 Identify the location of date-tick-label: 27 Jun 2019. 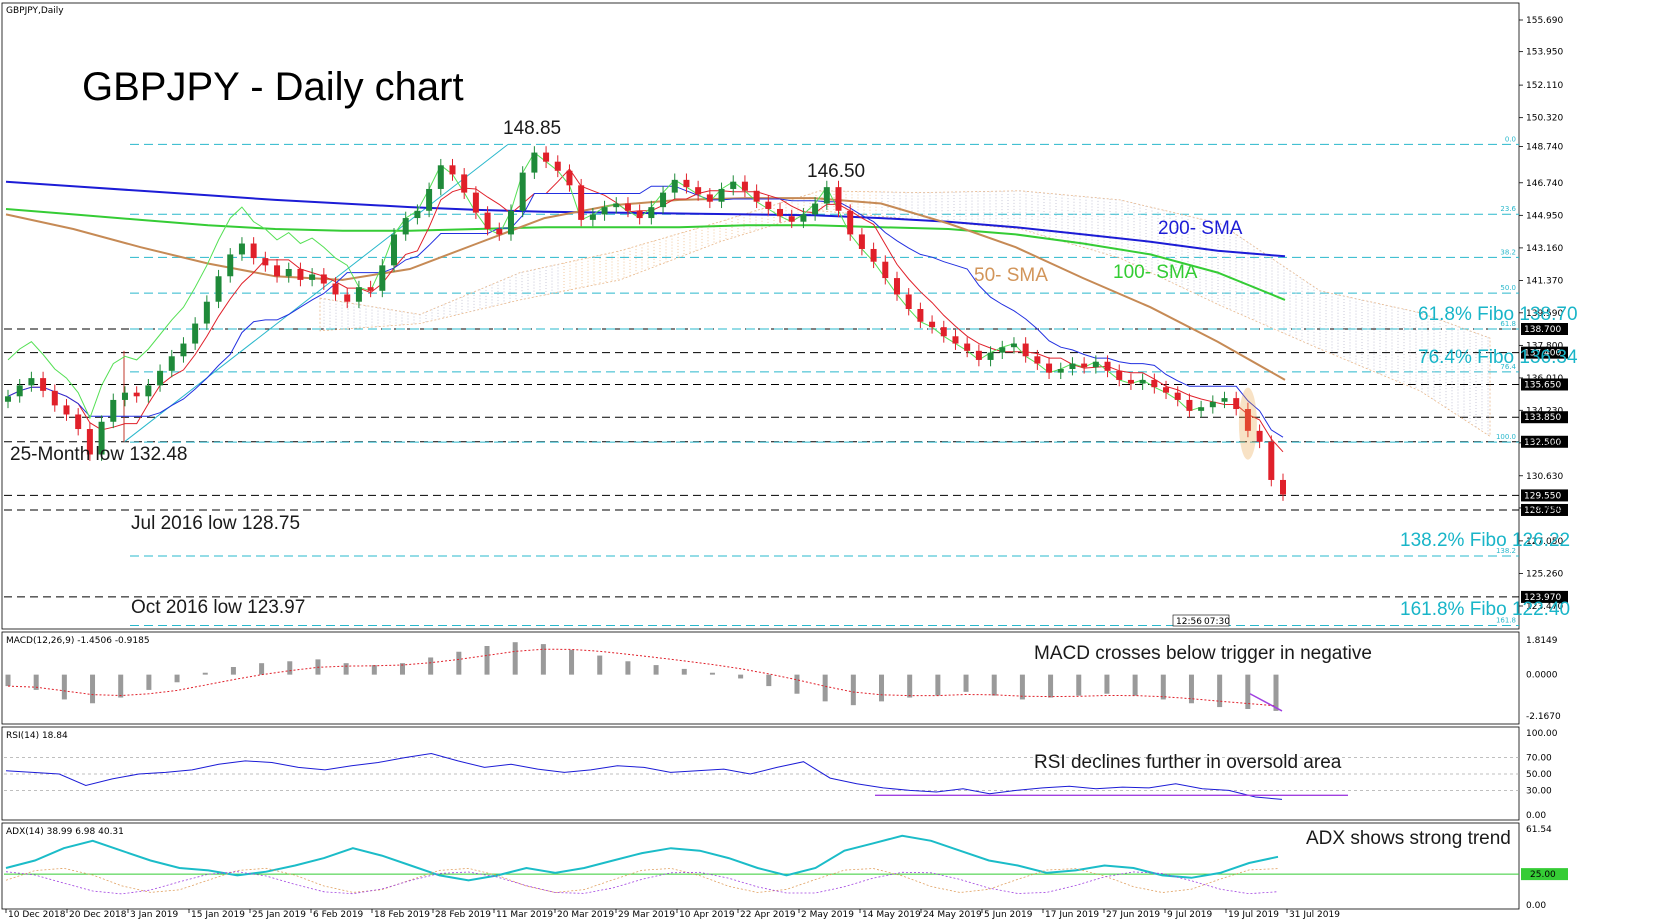
(1133, 914).